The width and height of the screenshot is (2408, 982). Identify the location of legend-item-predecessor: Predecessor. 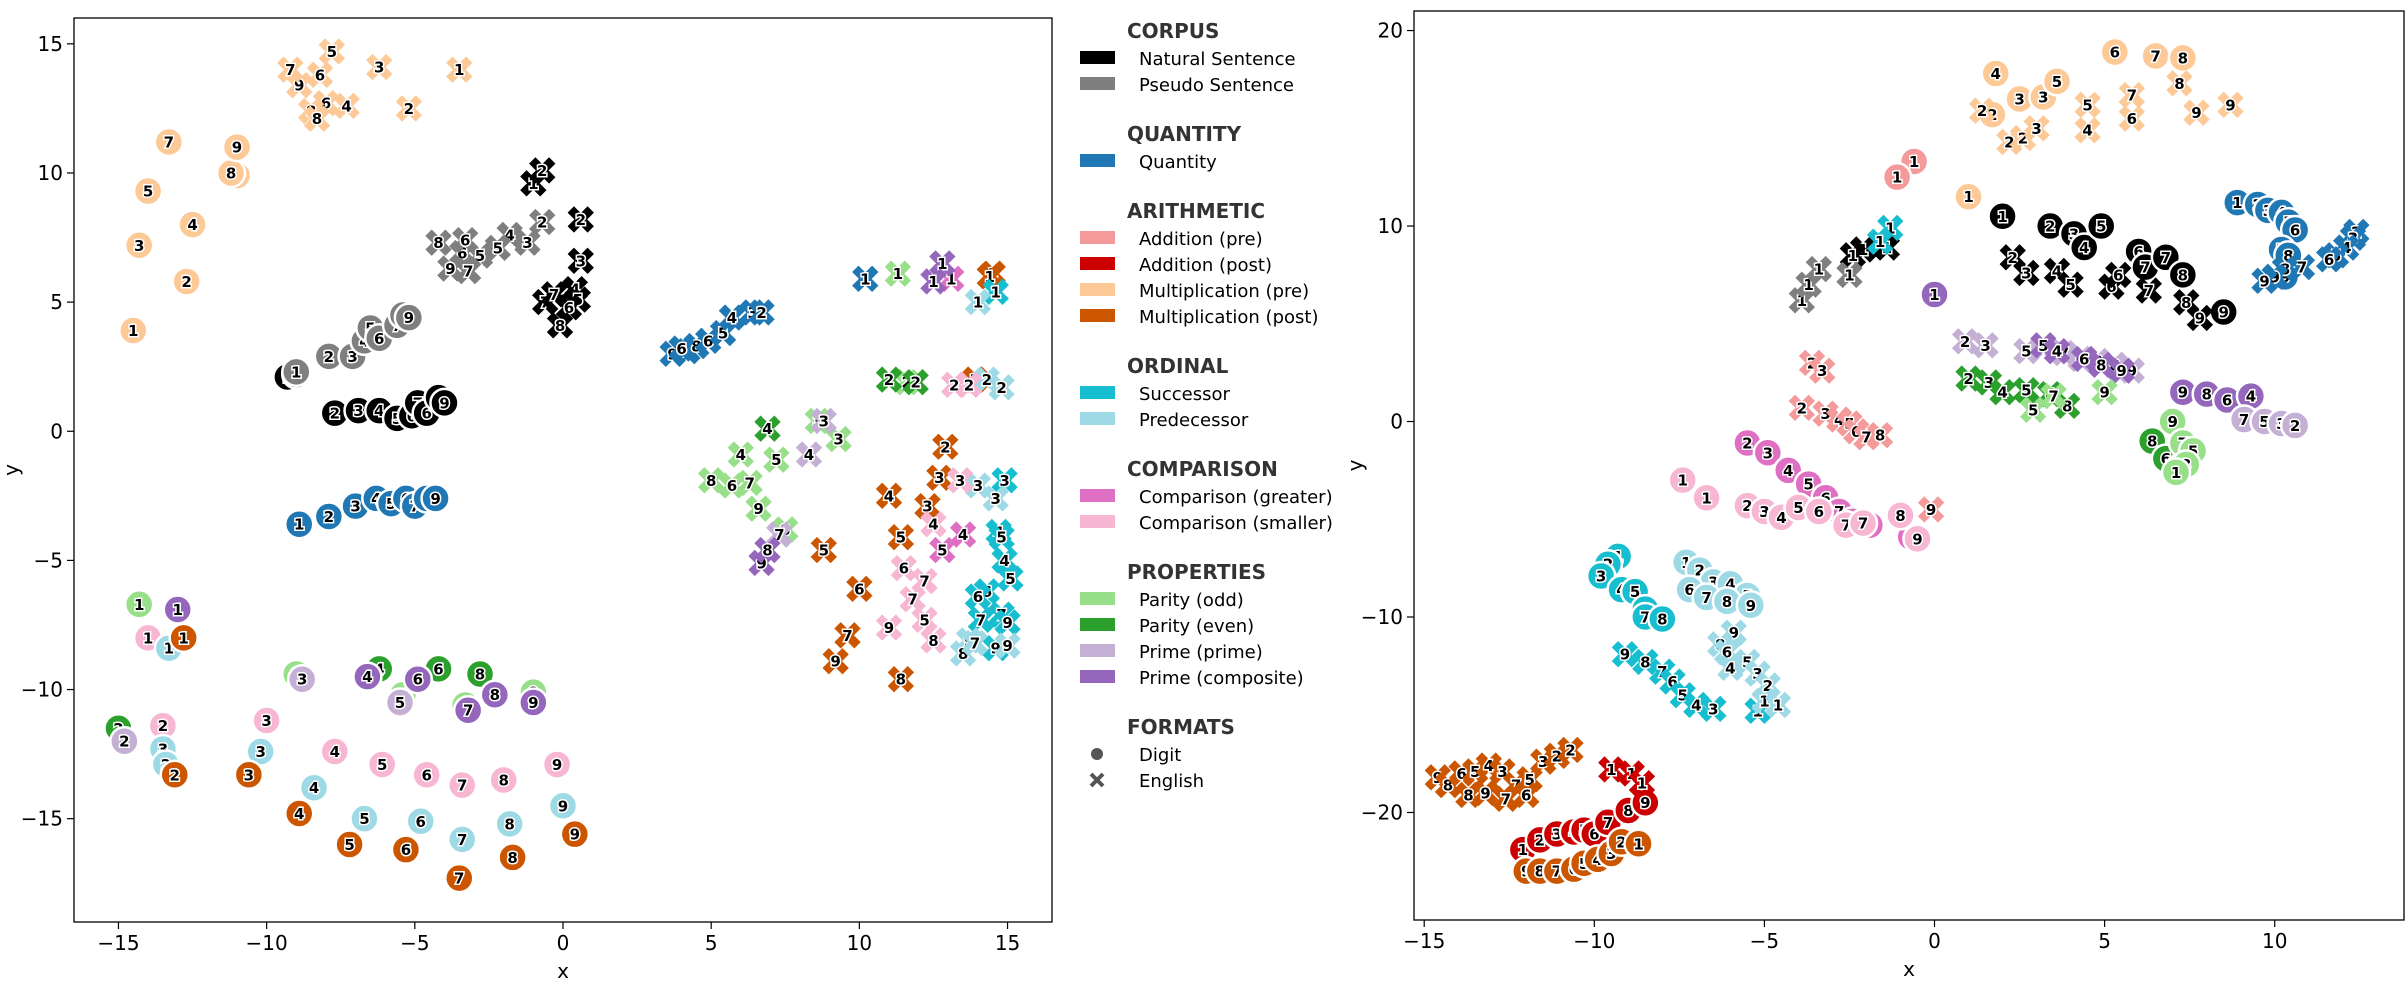
(1194, 420).